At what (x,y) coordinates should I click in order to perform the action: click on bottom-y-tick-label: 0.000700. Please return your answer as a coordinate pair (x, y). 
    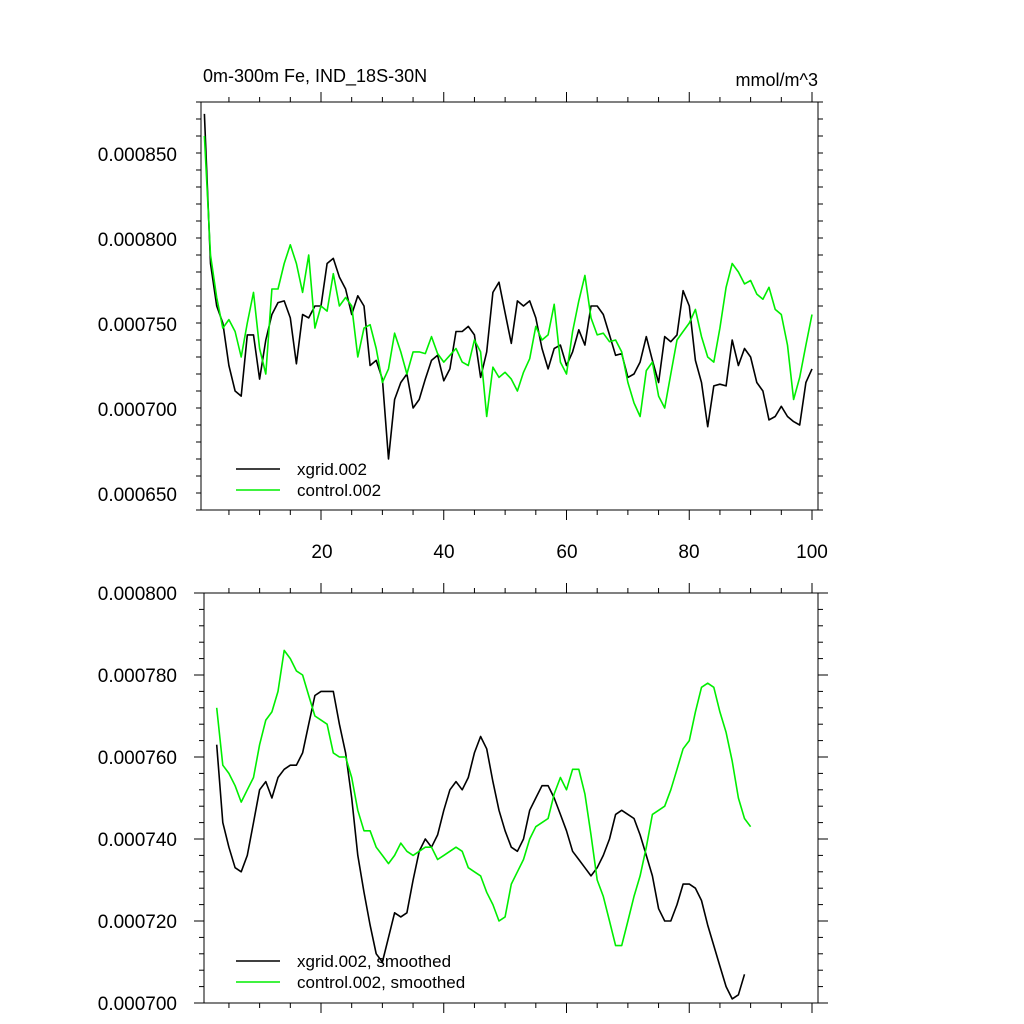
    Looking at the image, I should click on (137, 1004).